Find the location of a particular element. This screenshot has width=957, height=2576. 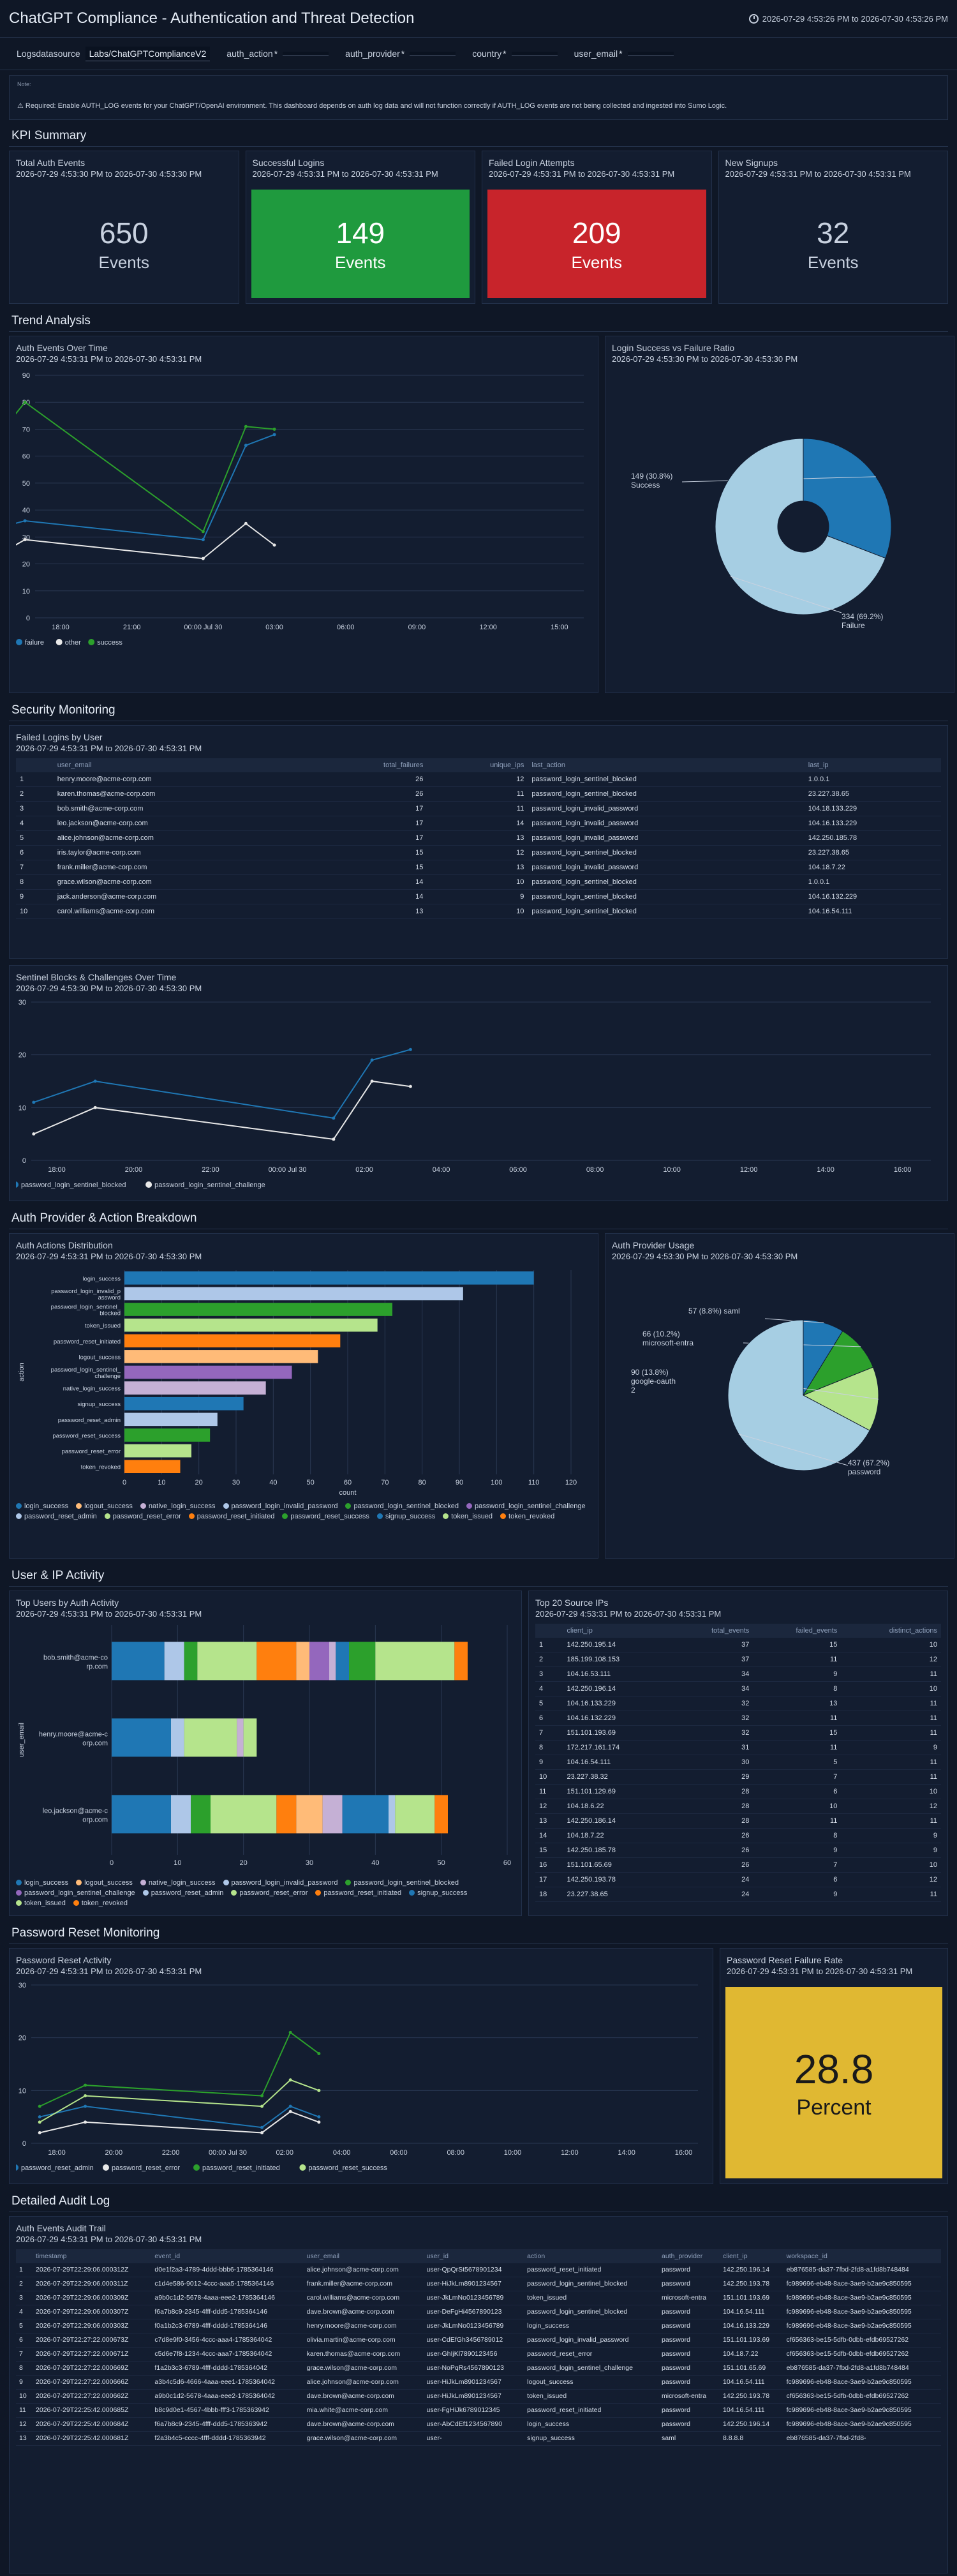

table-row: 1 142.250.195.14 37 15 10 is located at coordinates (738, 1645).